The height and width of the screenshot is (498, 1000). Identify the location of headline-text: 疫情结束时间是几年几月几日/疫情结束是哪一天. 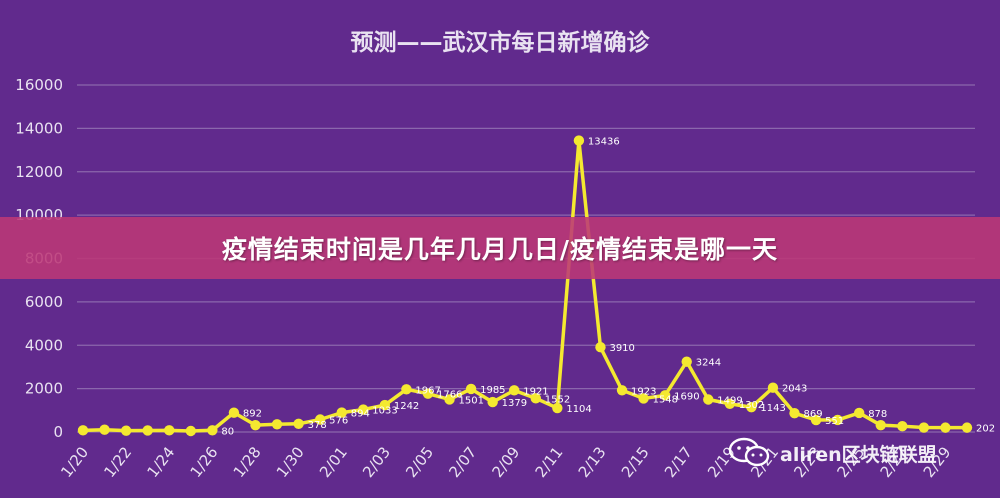
(500, 249).